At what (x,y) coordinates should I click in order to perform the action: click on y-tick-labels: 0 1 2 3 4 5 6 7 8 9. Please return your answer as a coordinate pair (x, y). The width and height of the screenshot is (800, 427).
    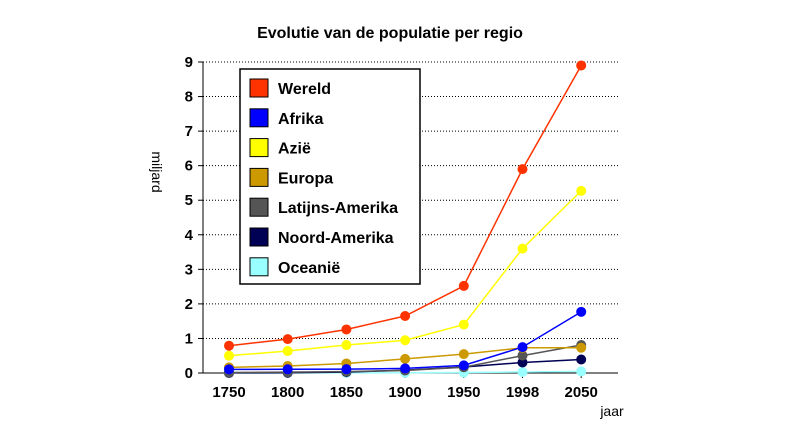
    Looking at the image, I should click on (189, 218).